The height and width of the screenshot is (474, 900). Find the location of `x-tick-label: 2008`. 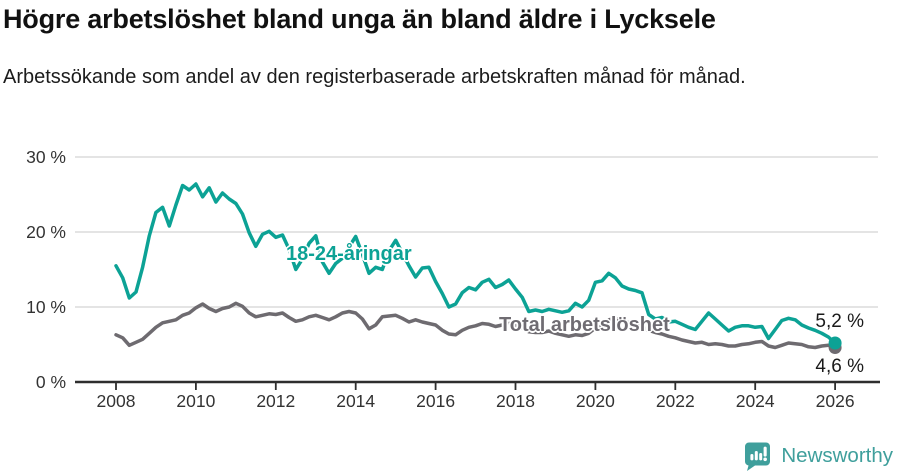

x-tick-label: 2008 is located at coordinates (116, 401).